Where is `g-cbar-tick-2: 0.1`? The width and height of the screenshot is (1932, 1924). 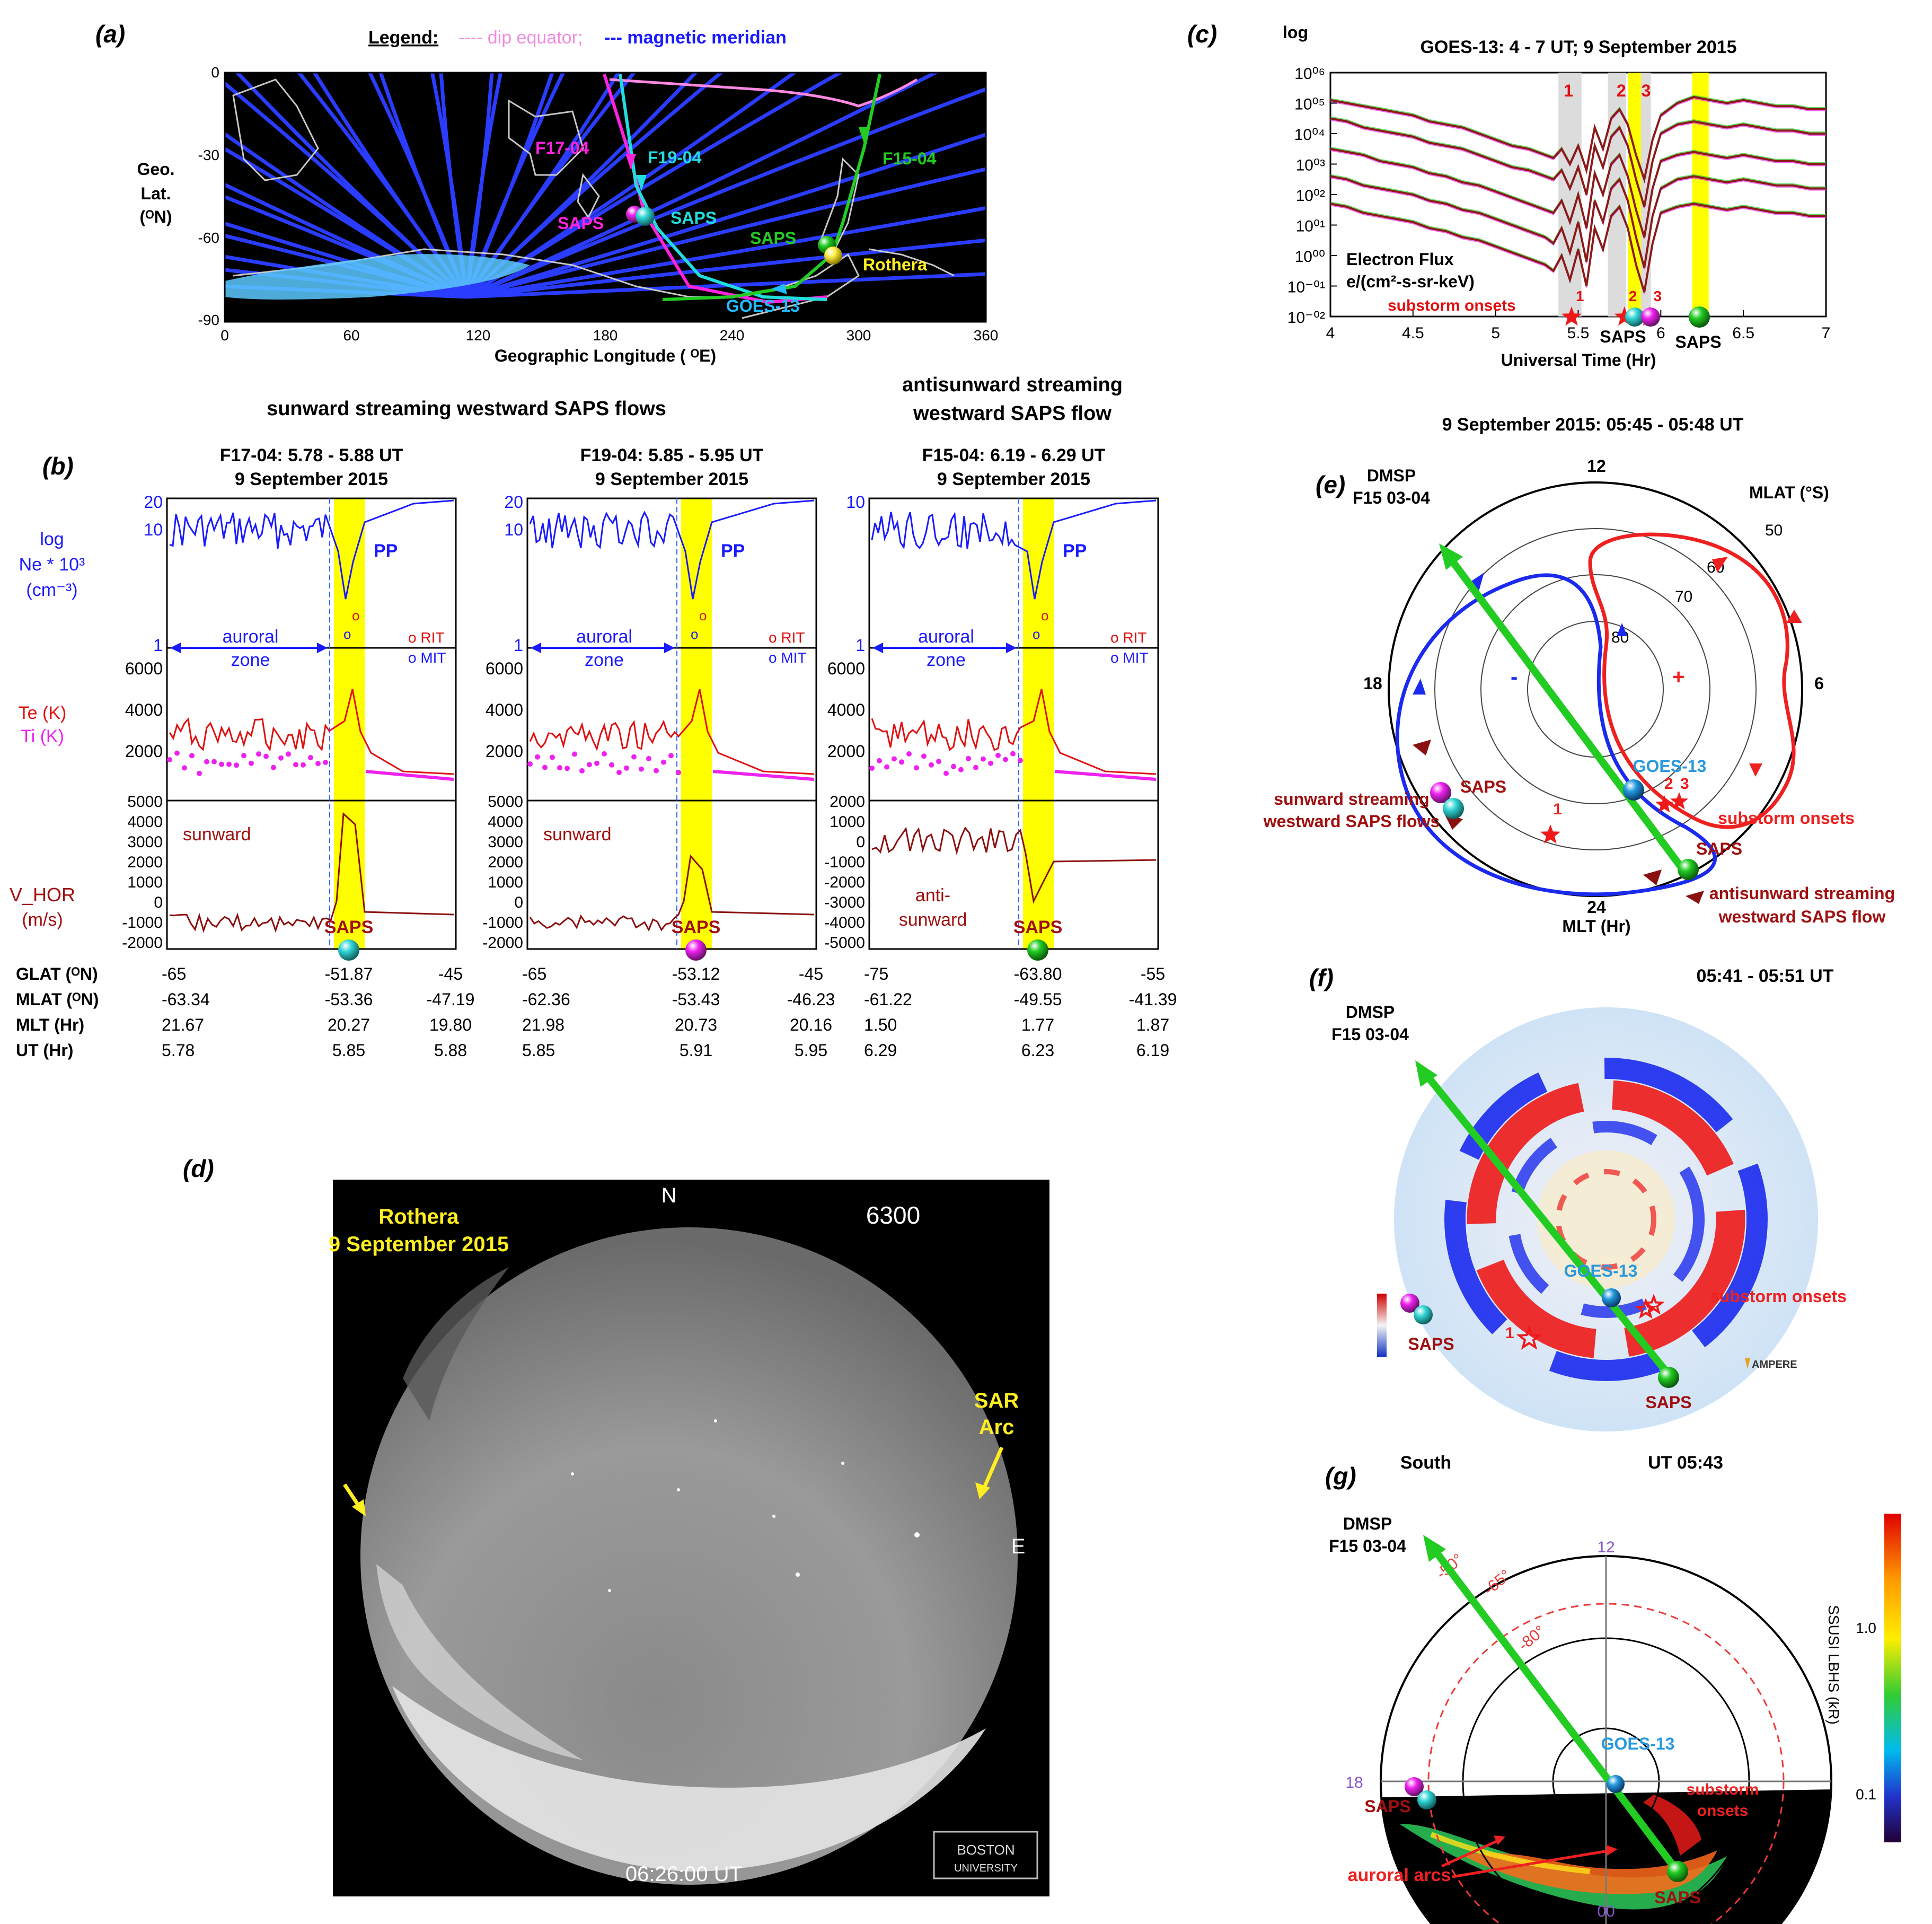
g-cbar-tick-2: 0.1 is located at coordinates (1866, 1794).